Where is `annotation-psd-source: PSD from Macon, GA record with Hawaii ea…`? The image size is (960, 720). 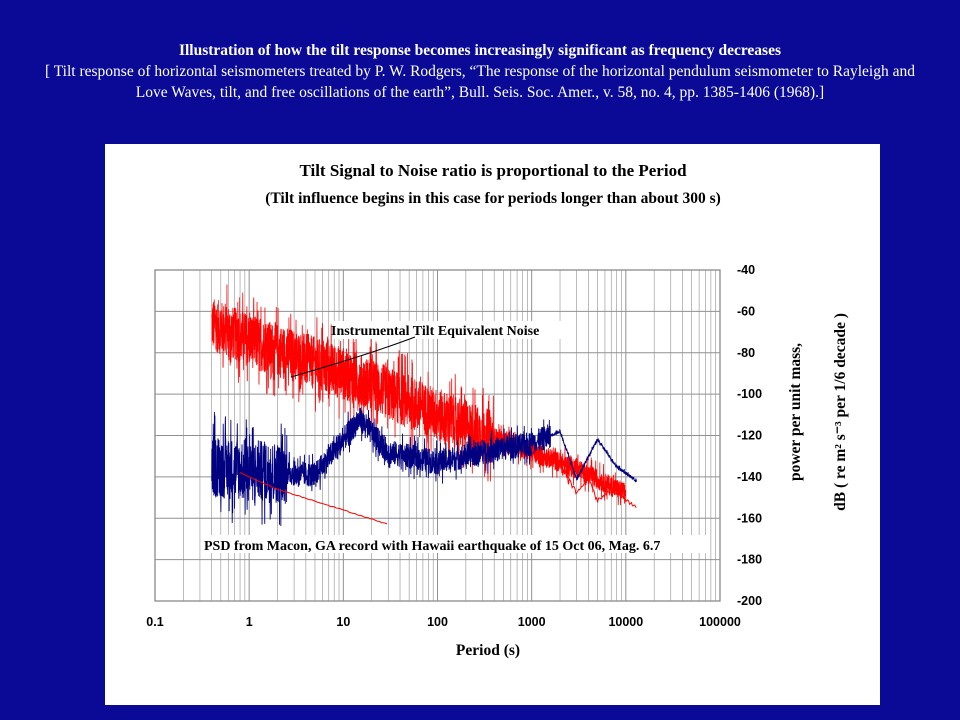
annotation-psd-source: PSD from Macon, GA record with Hawaii ea… is located at coordinates (432, 546).